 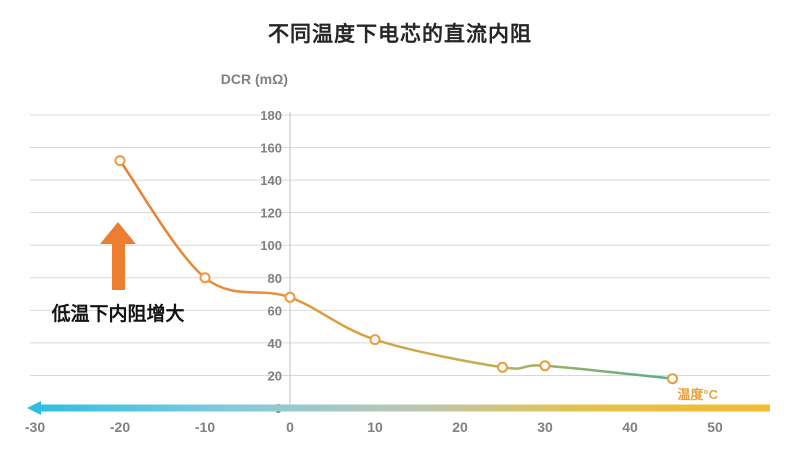 I want to click on x-tick-label: -30, so click(x=35, y=427).